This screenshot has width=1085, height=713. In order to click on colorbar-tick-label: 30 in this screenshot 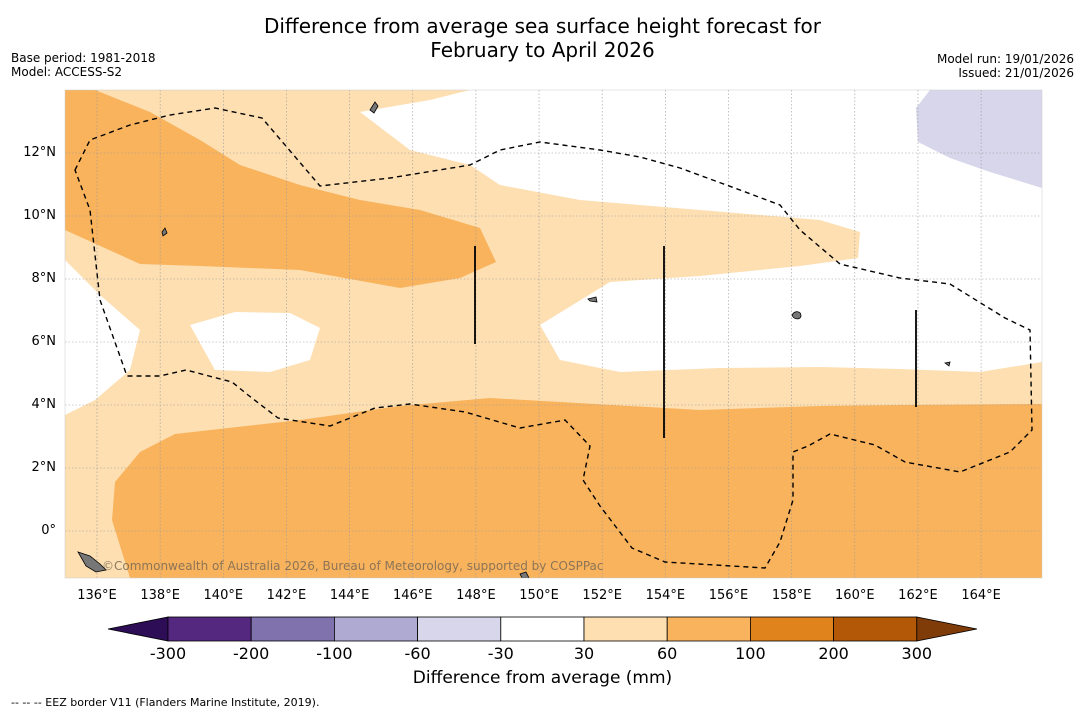, I will do `click(584, 653)`.